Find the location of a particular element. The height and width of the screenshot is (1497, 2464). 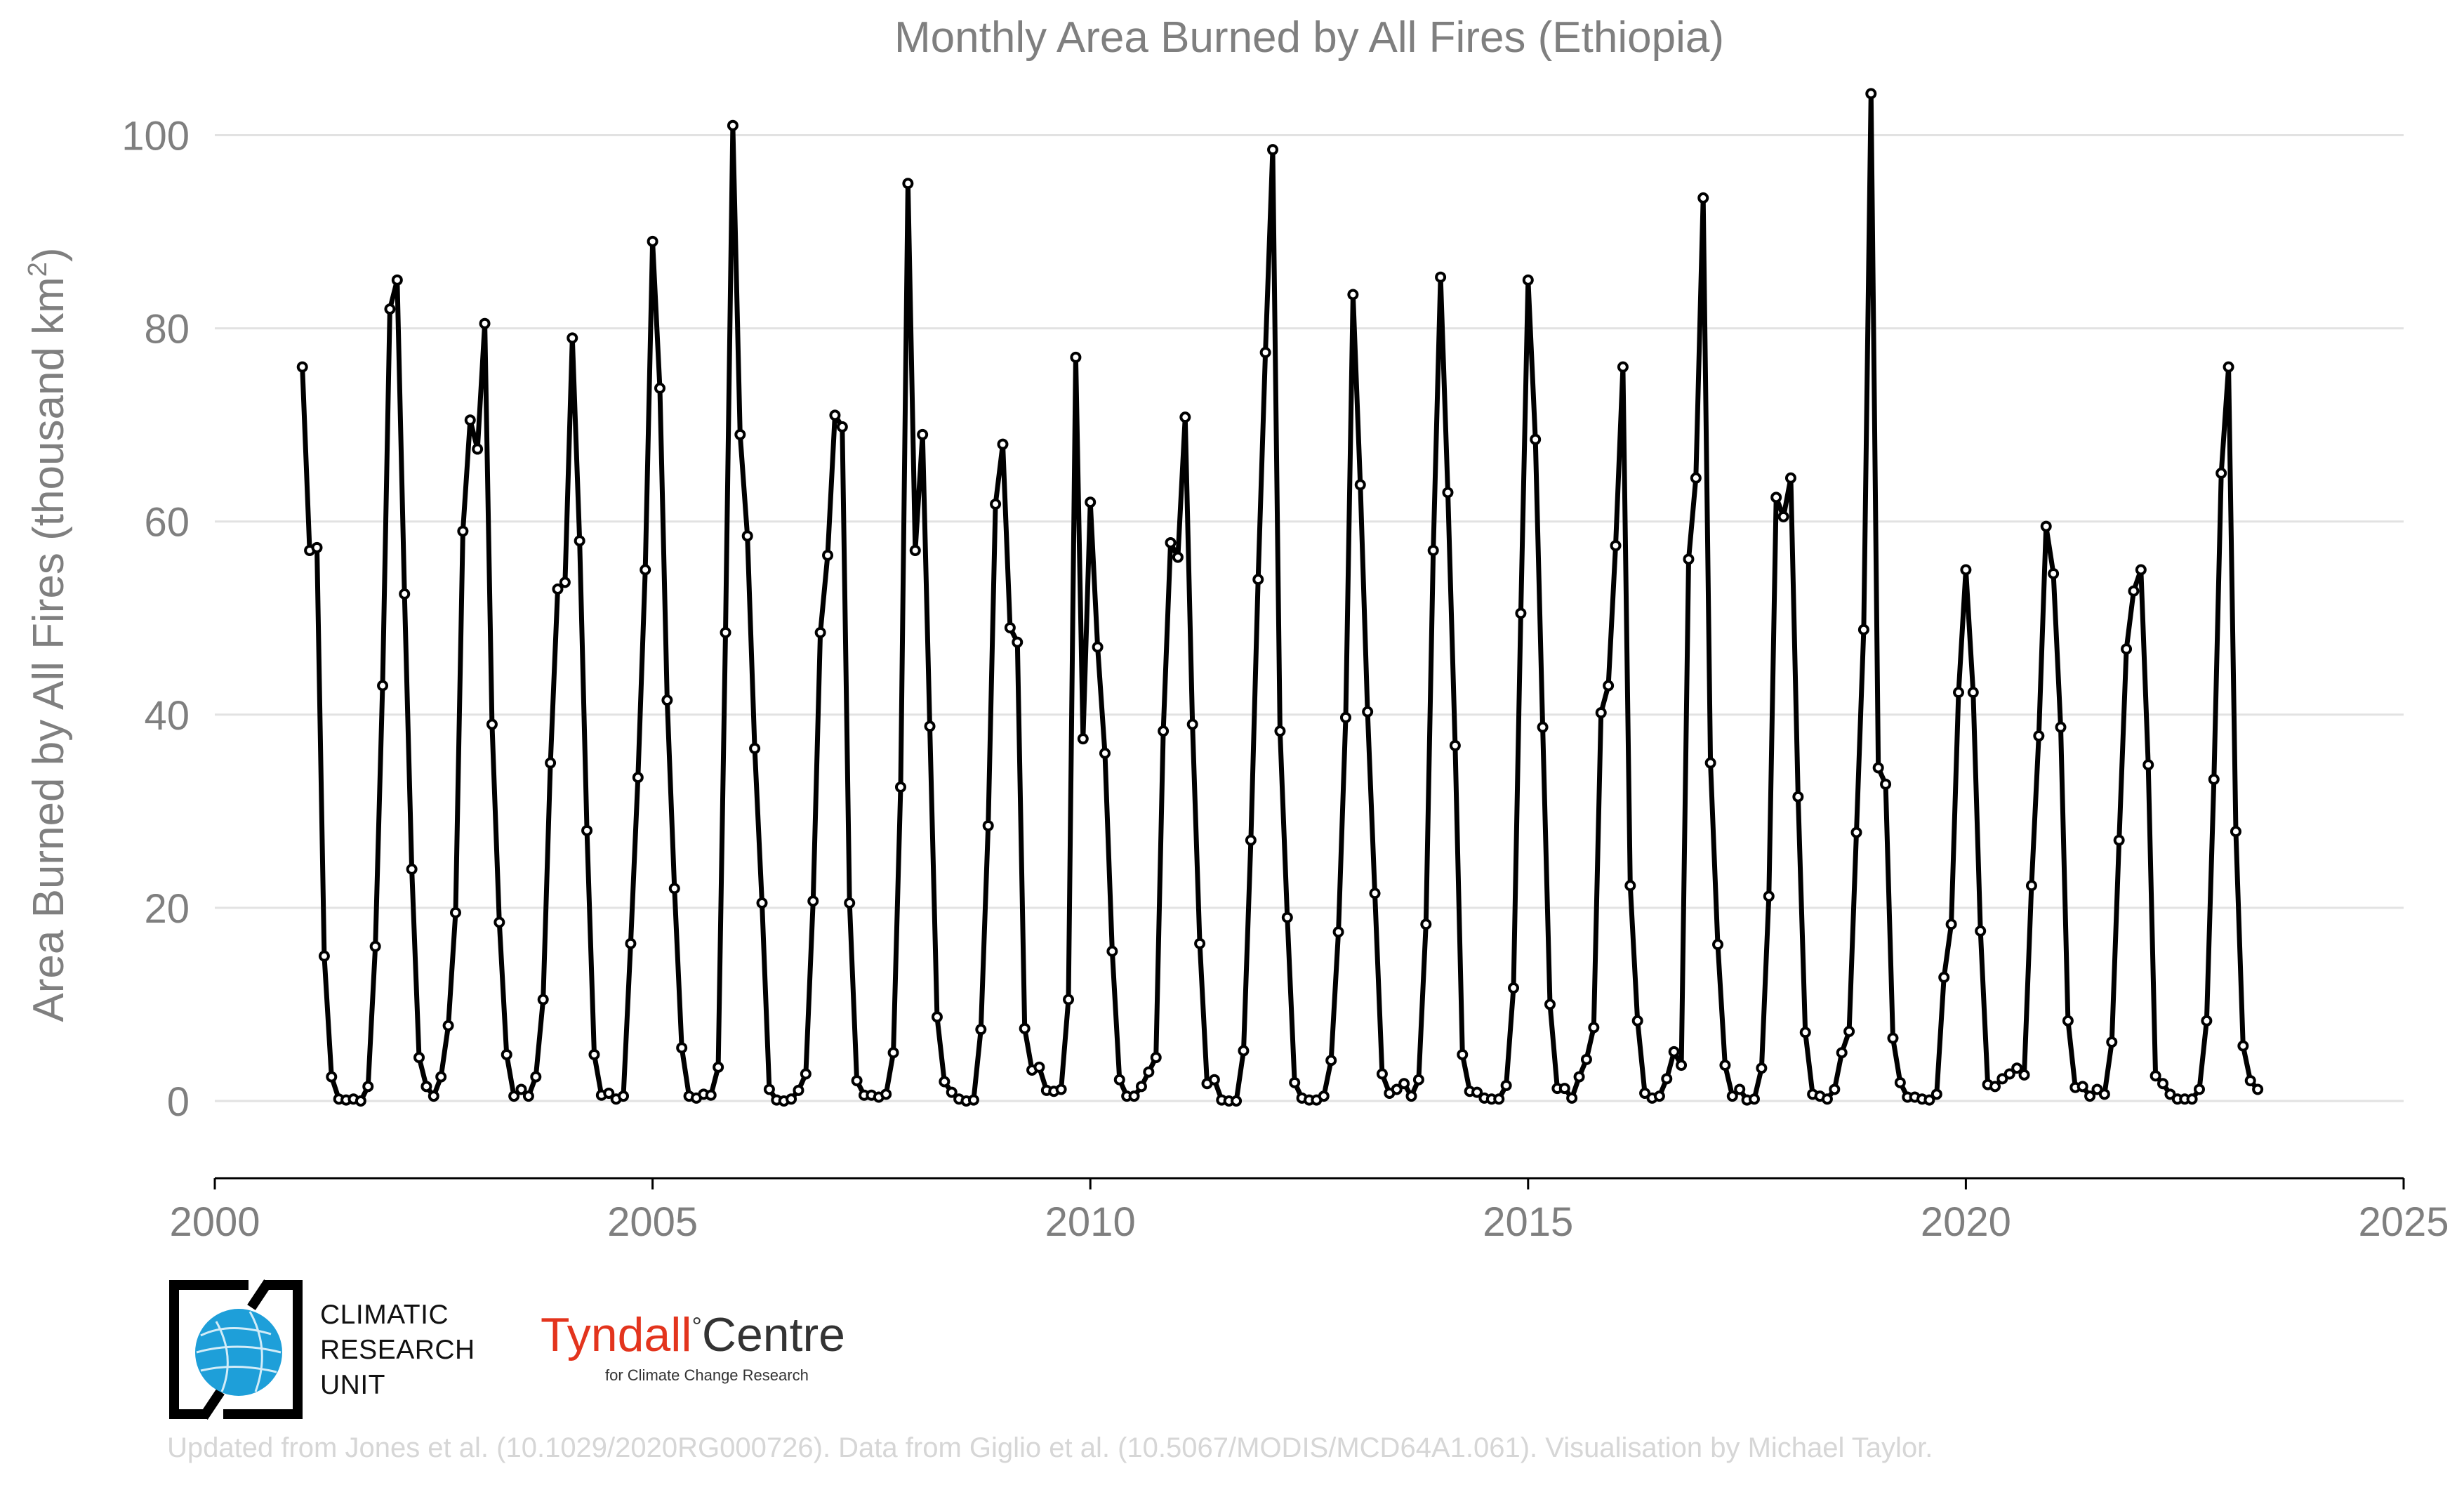

globe-icon is located at coordinates (239, 1352).